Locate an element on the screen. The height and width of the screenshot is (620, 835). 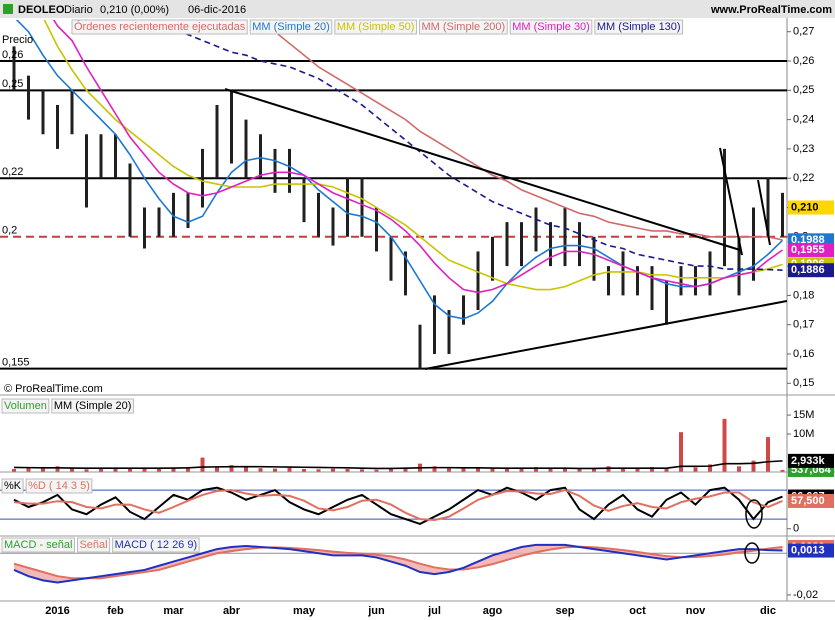
value-label: 0,0013 is located at coordinates (808, 550).